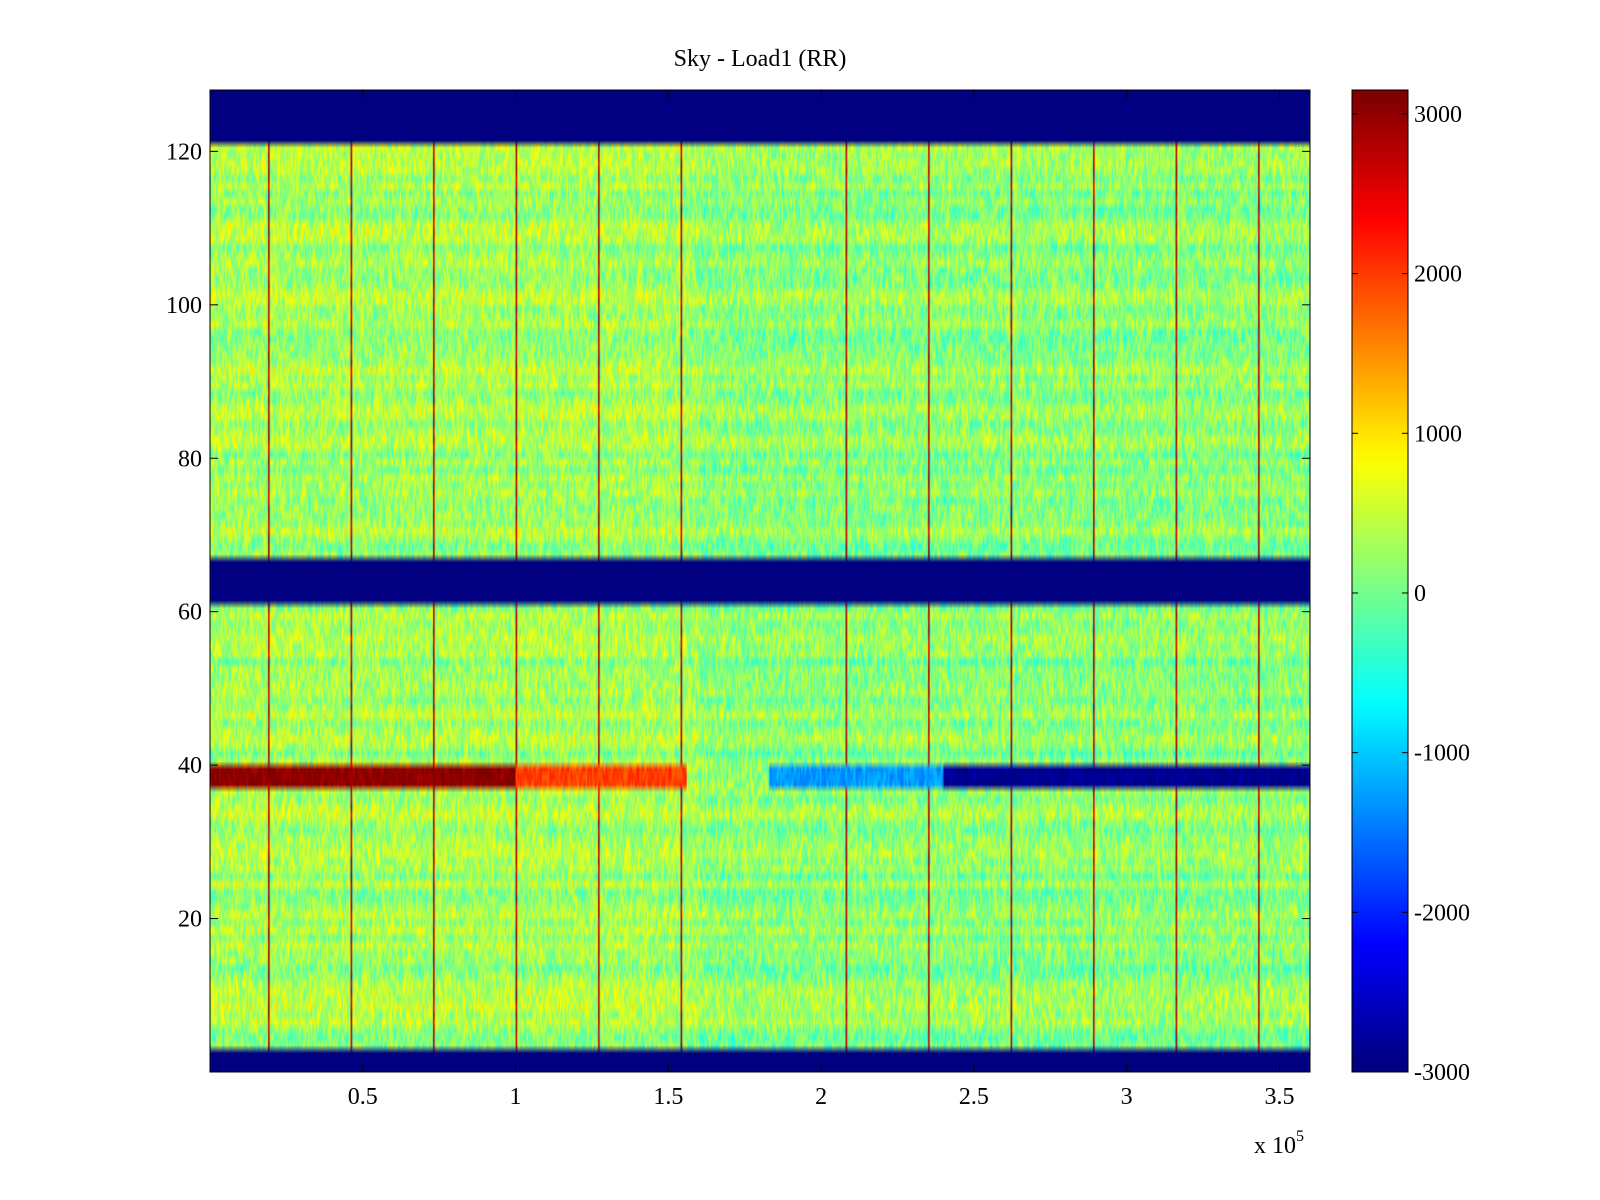 This screenshot has width=1600, height=1200. Describe the element at coordinates (1442, 913) in the screenshot. I see `colorbar-tick-label: -2000` at that location.